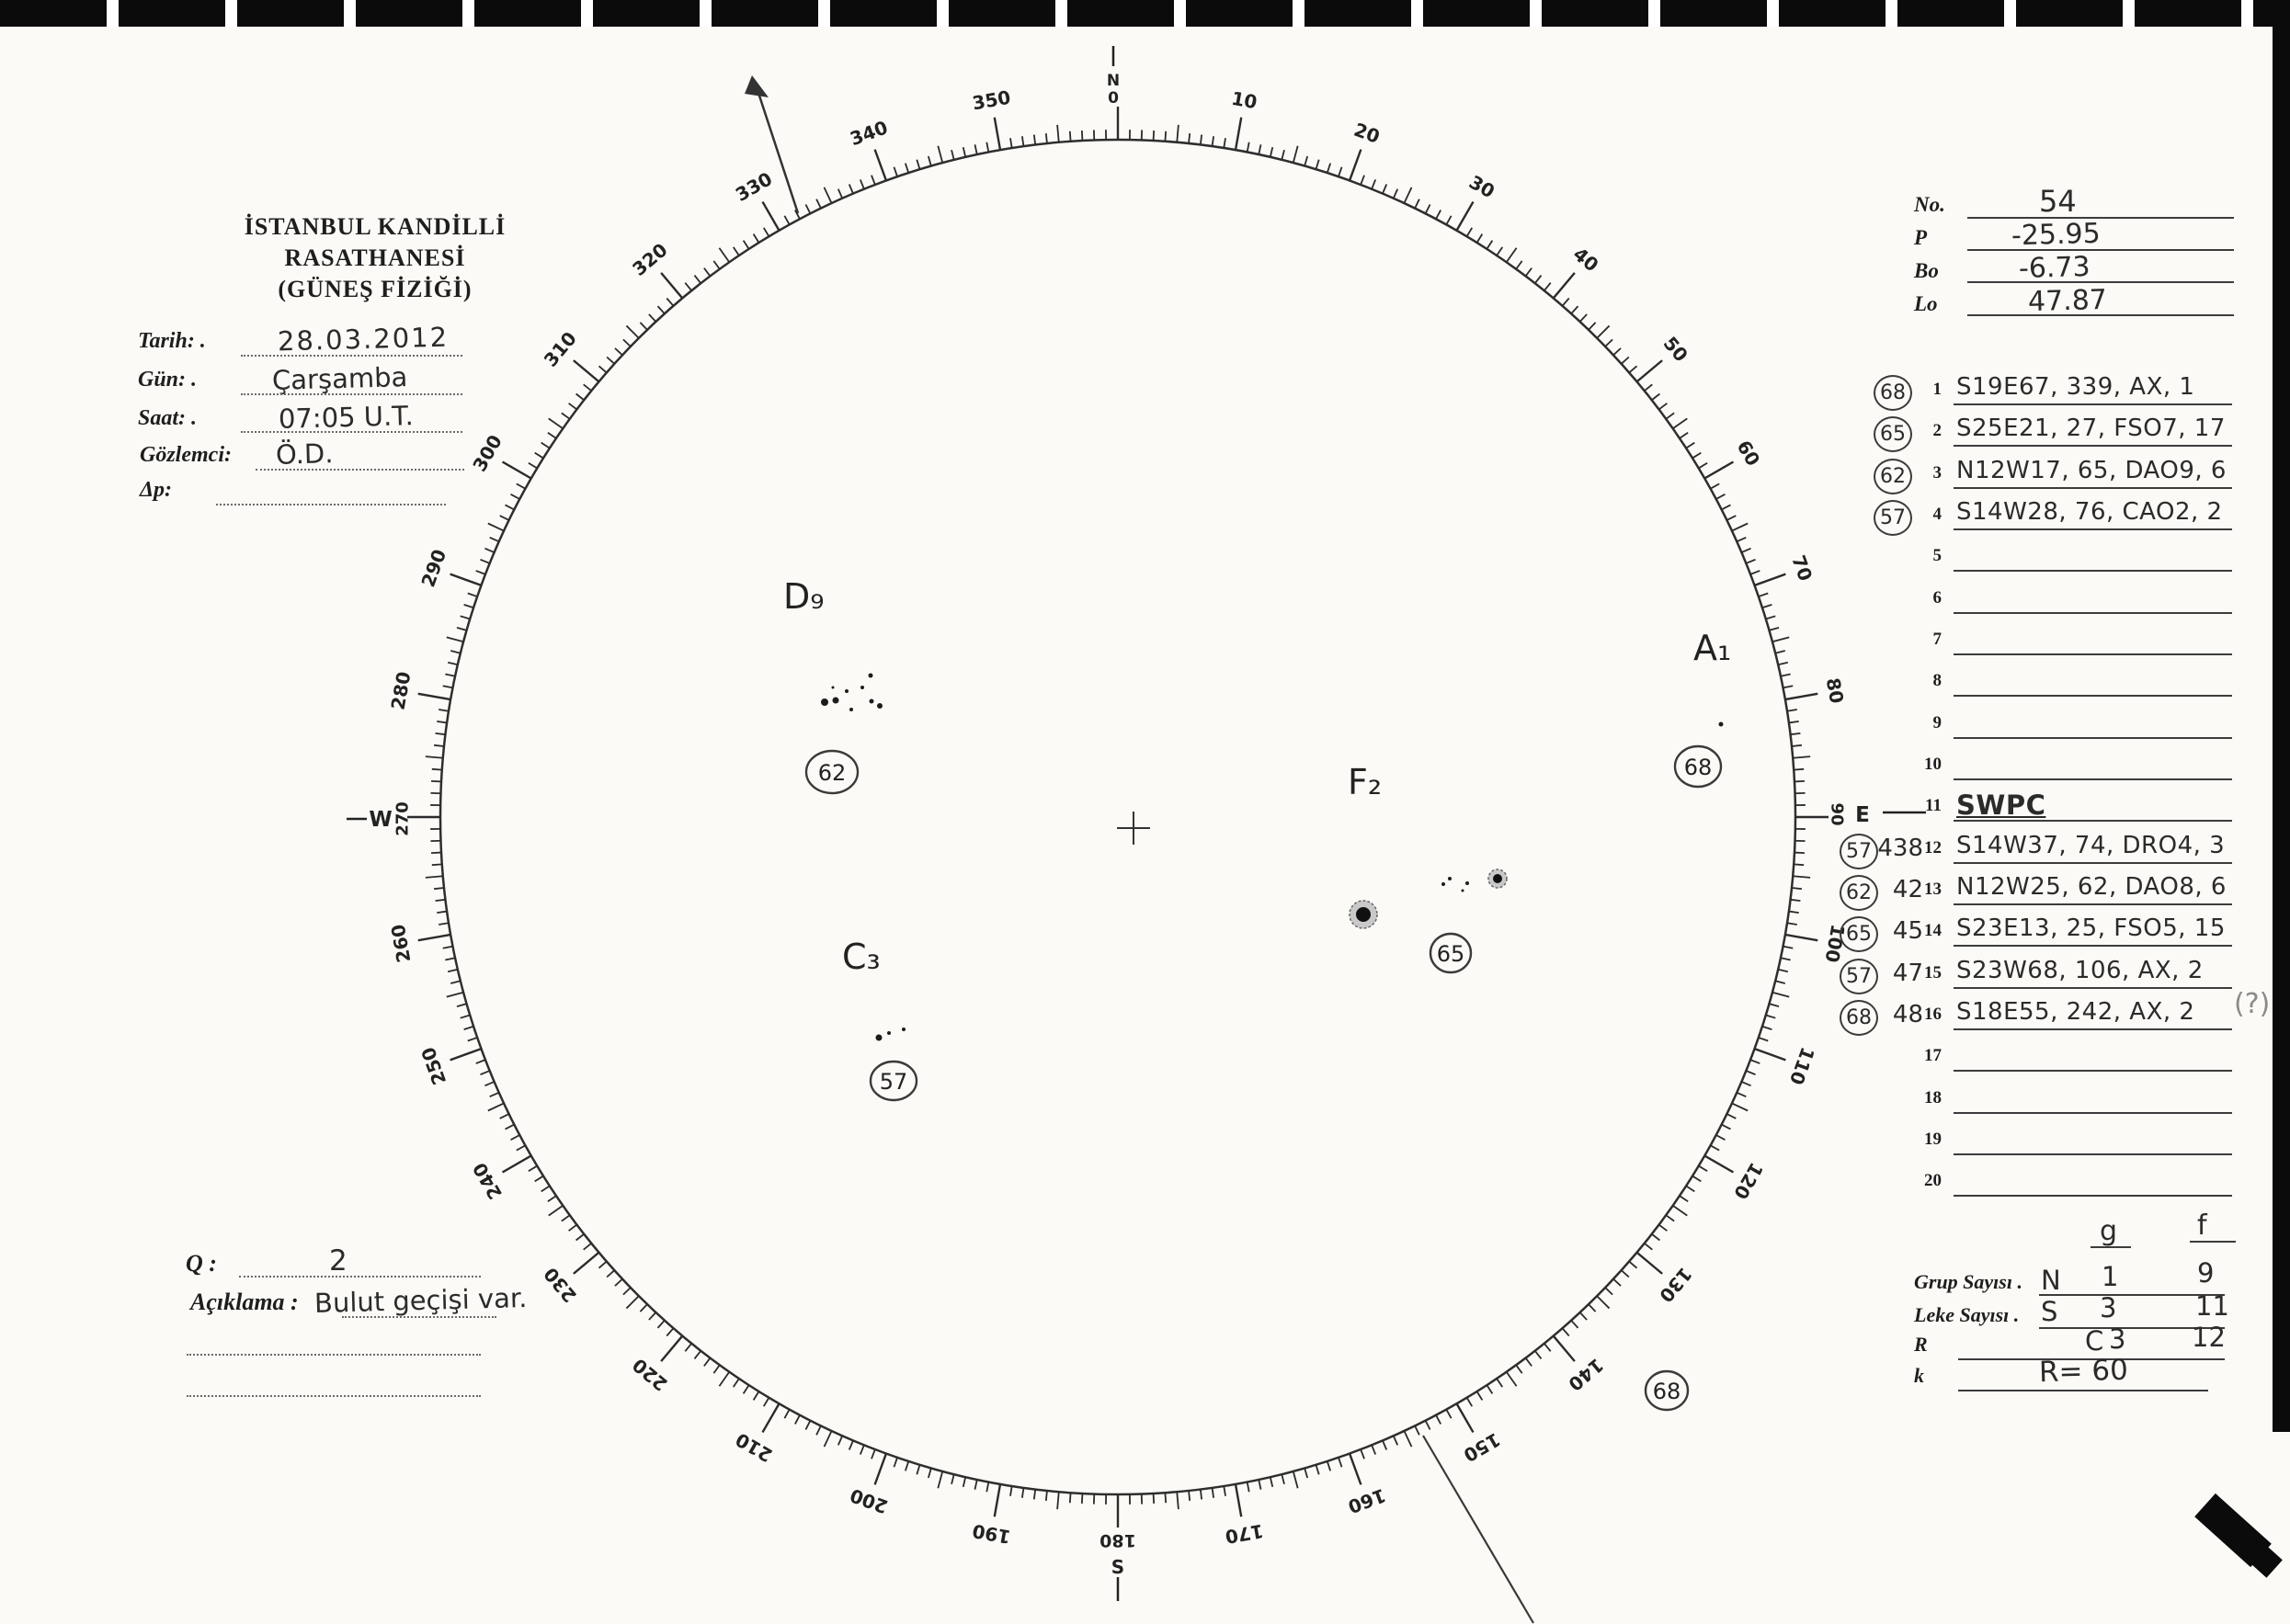 The height and width of the screenshot is (1624, 2290). What do you see at coordinates (156, 490) in the screenshot?
I see `dp-label: Δp:` at bounding box center [156, 490].